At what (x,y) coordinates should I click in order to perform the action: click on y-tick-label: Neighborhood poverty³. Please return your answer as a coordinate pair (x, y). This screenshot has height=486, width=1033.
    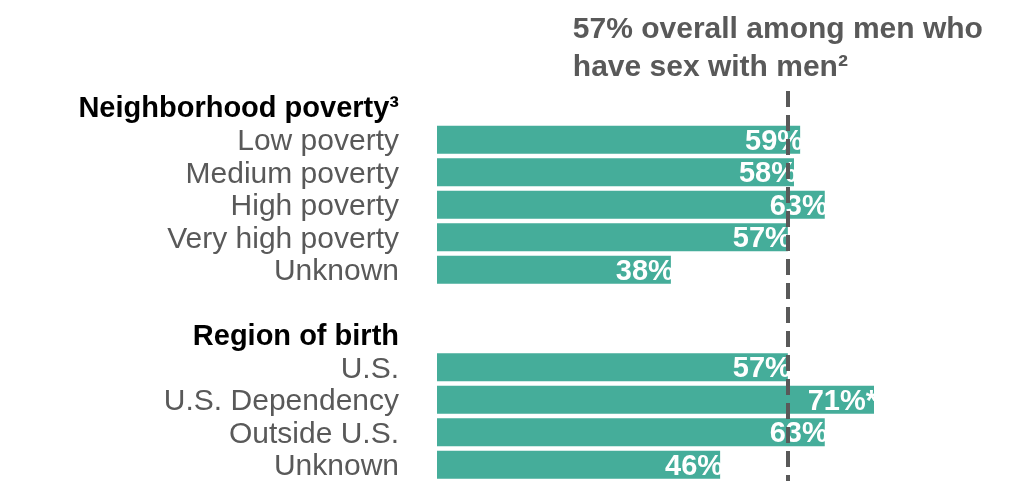
    Looking at the image, I should click on (239, 107).